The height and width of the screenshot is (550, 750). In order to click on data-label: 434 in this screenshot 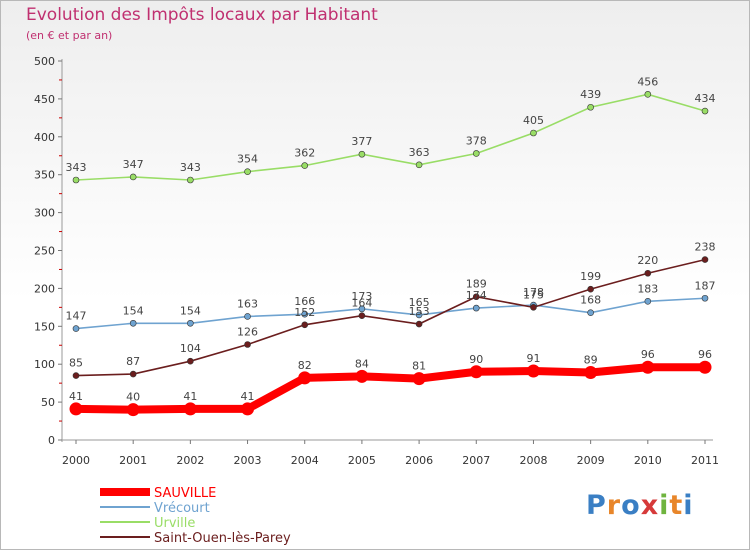, I will do `click(705, 98)`.